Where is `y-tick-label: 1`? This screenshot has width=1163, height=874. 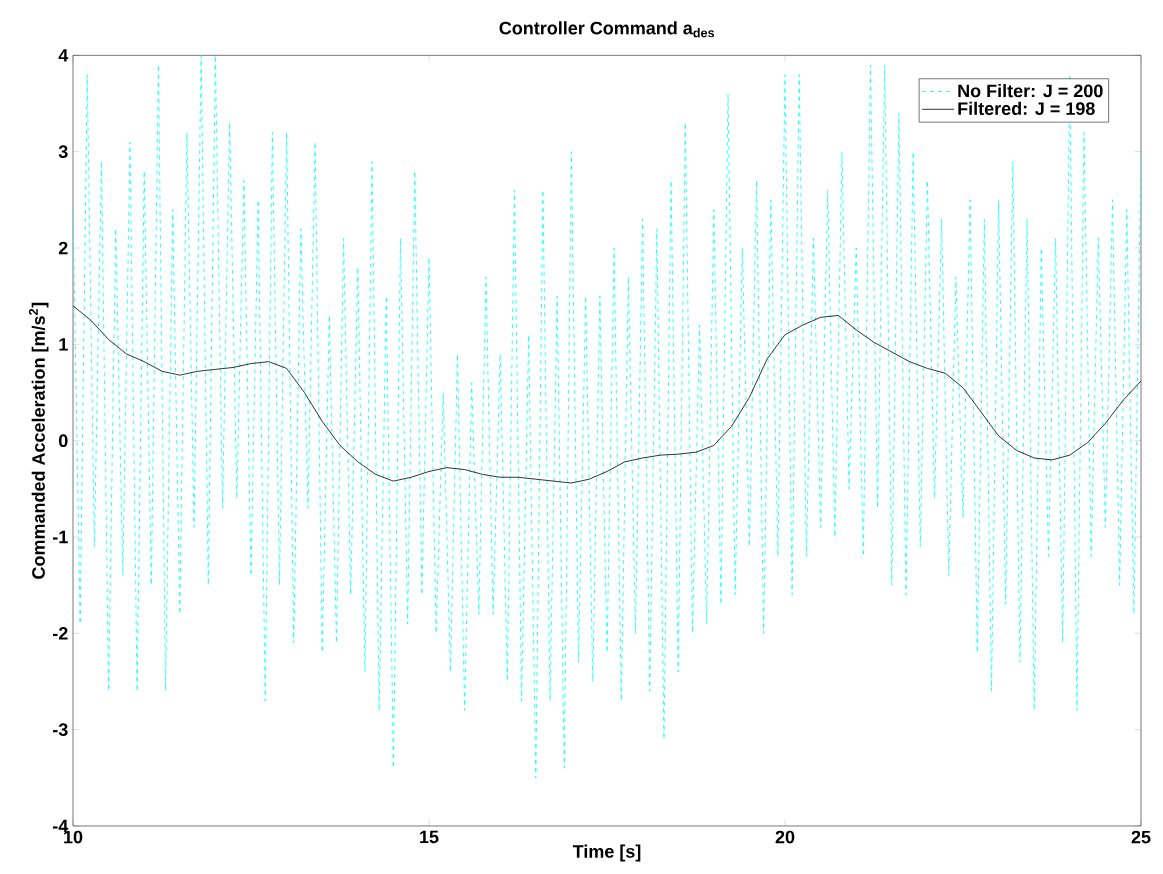 y-tick-label: 1 is located at coordinates (63, 344).